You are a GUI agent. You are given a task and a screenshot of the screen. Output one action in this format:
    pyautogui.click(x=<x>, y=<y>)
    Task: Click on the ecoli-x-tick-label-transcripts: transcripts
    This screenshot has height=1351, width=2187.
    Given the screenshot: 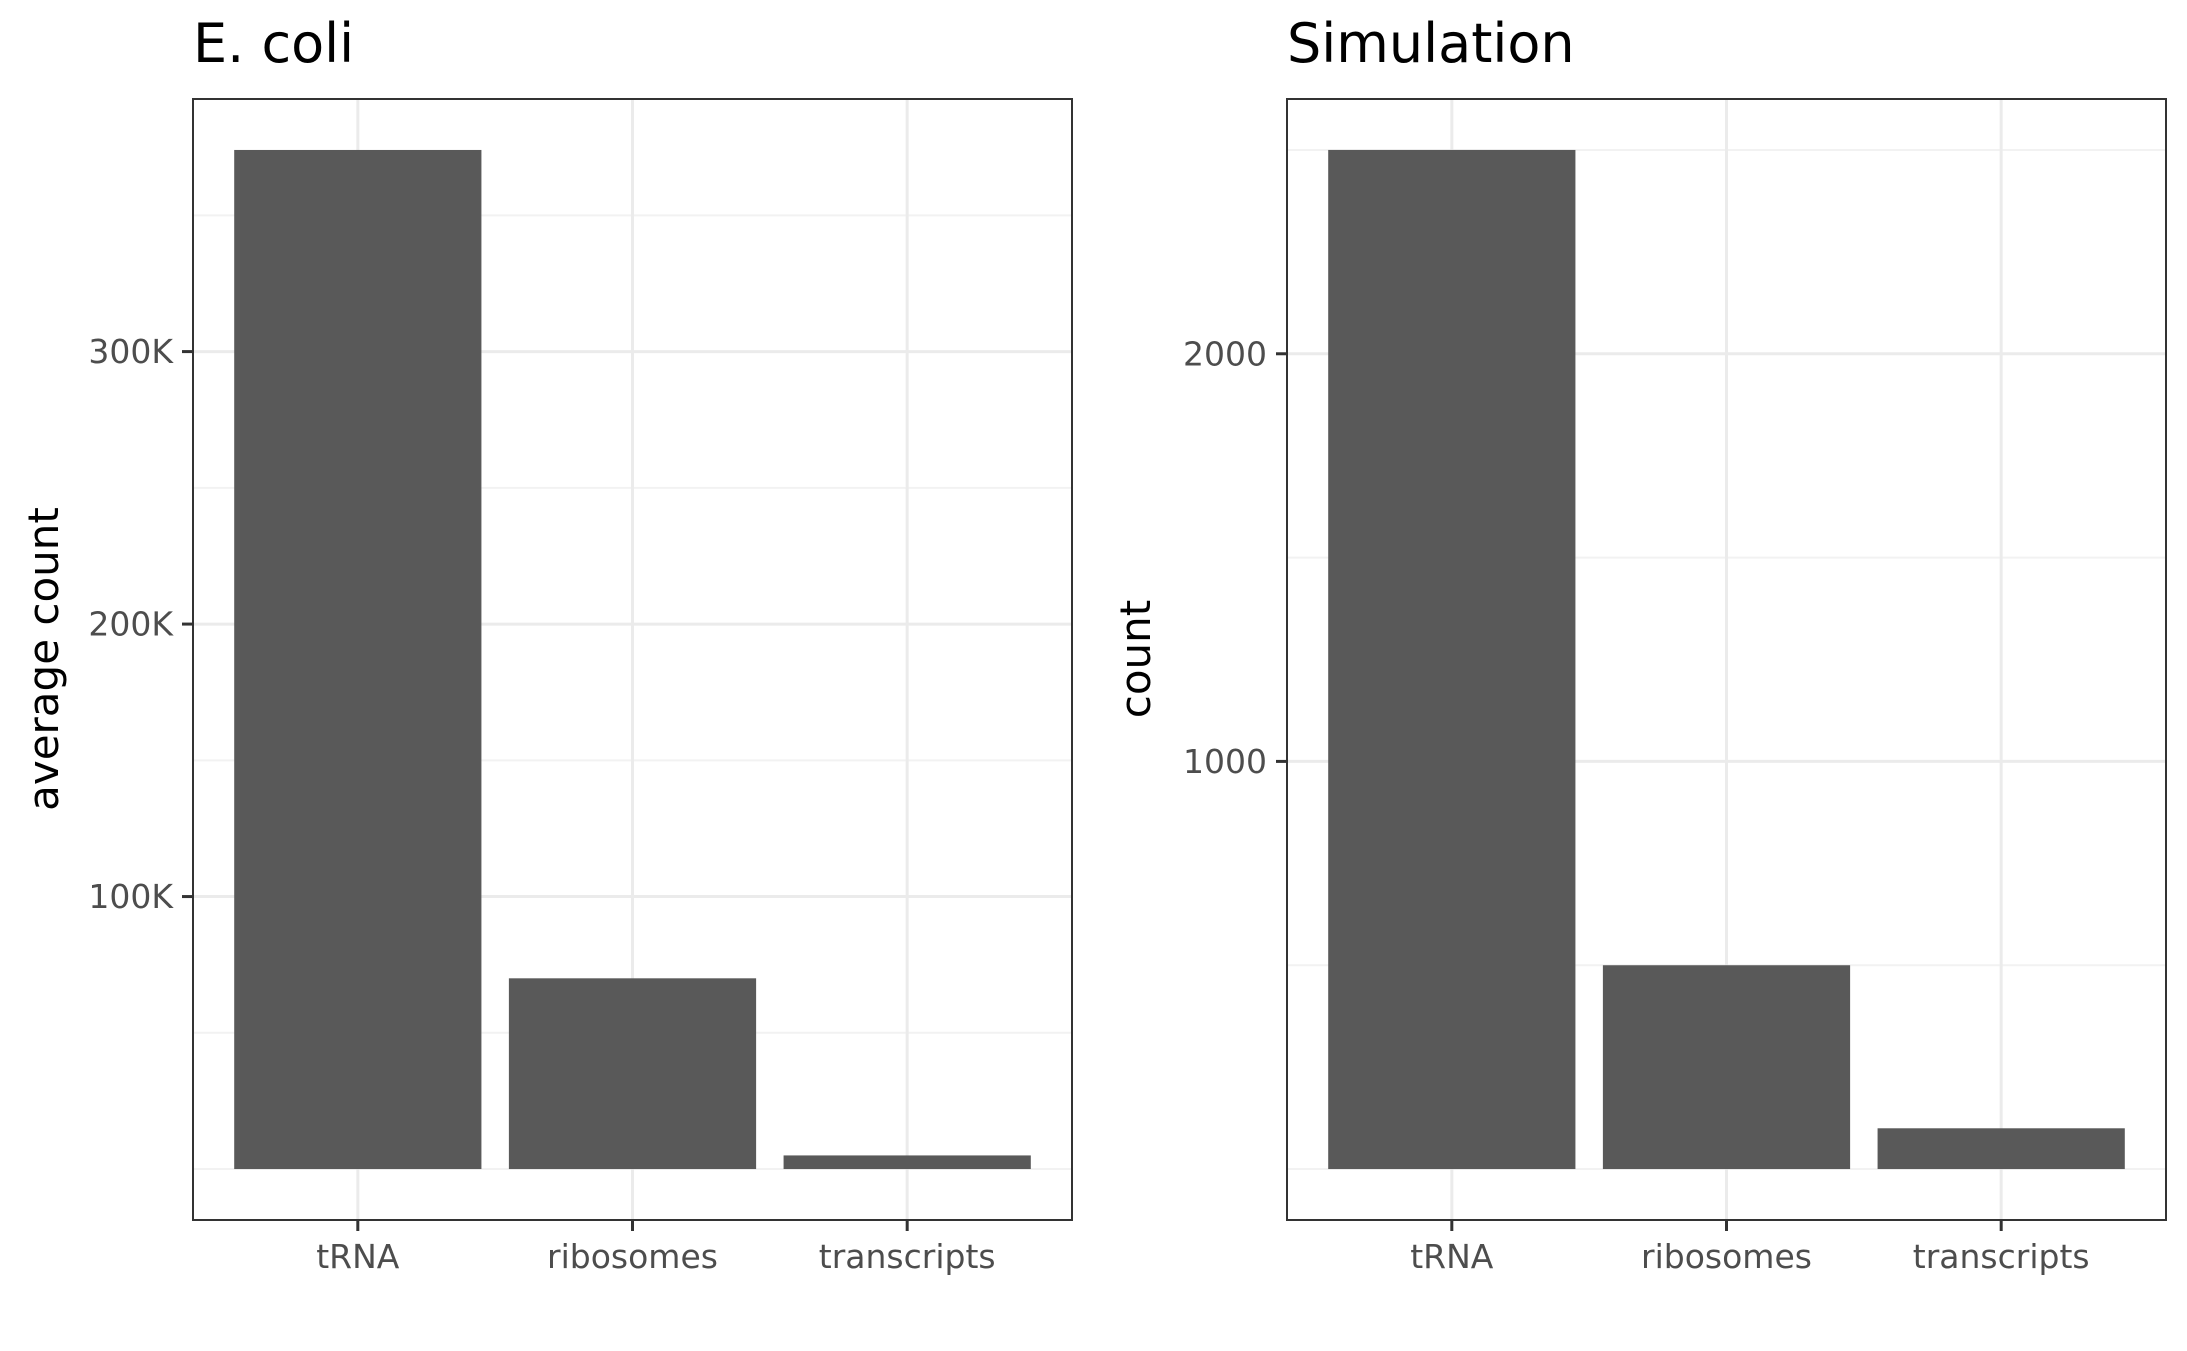 What is the action you would take?
    pyautogui.click(x=907, y=1256)
    